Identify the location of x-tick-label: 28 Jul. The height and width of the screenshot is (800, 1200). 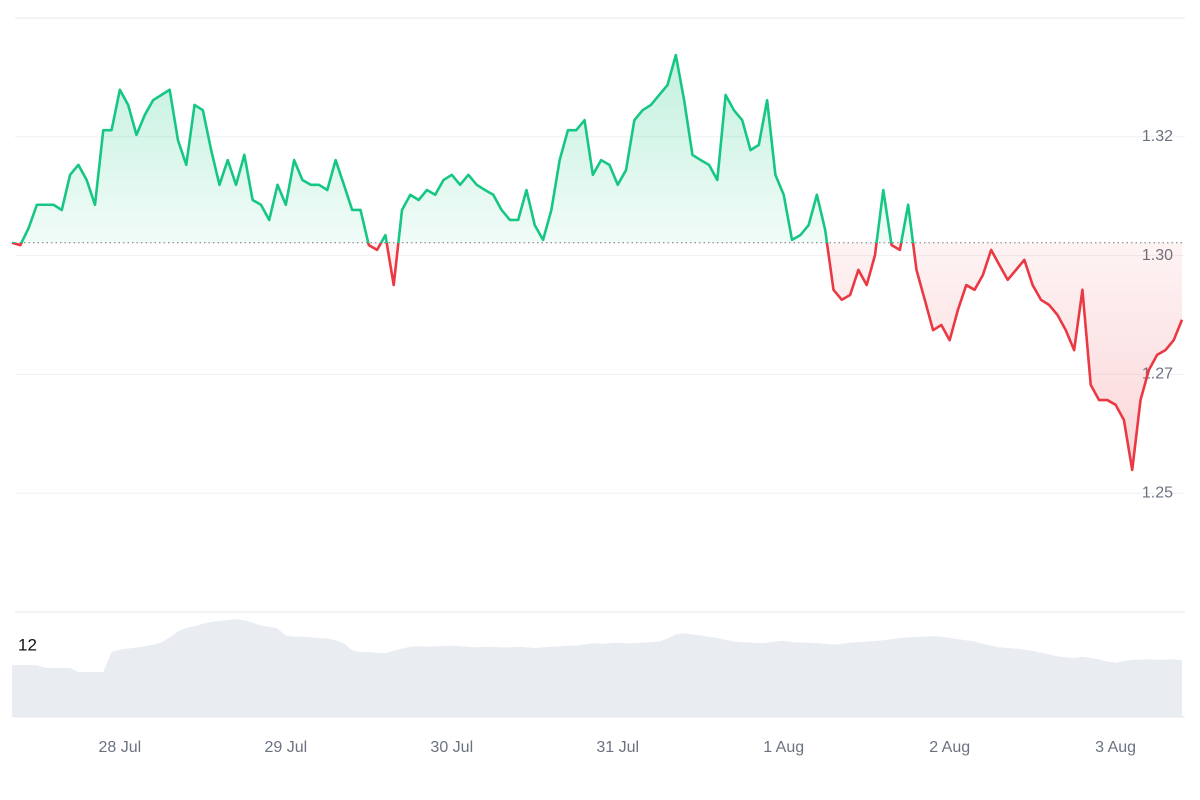
(120, 747).